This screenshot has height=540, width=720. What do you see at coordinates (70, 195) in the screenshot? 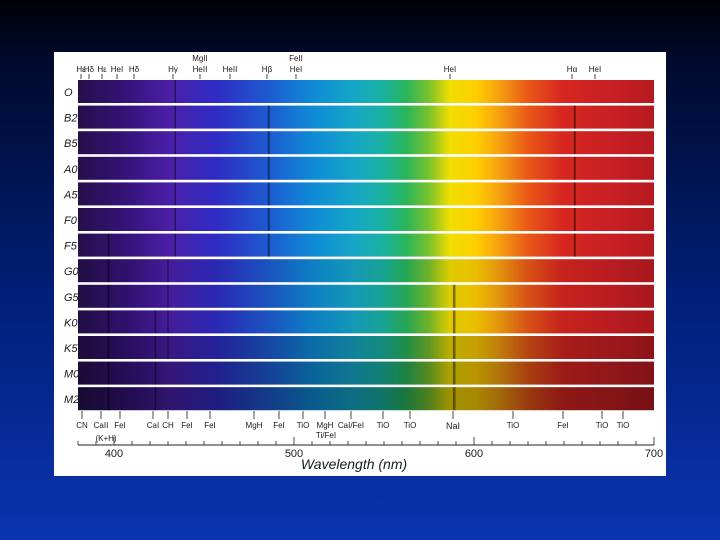
I see `spectral-type-label: A5` at bounding box center [70, 195].